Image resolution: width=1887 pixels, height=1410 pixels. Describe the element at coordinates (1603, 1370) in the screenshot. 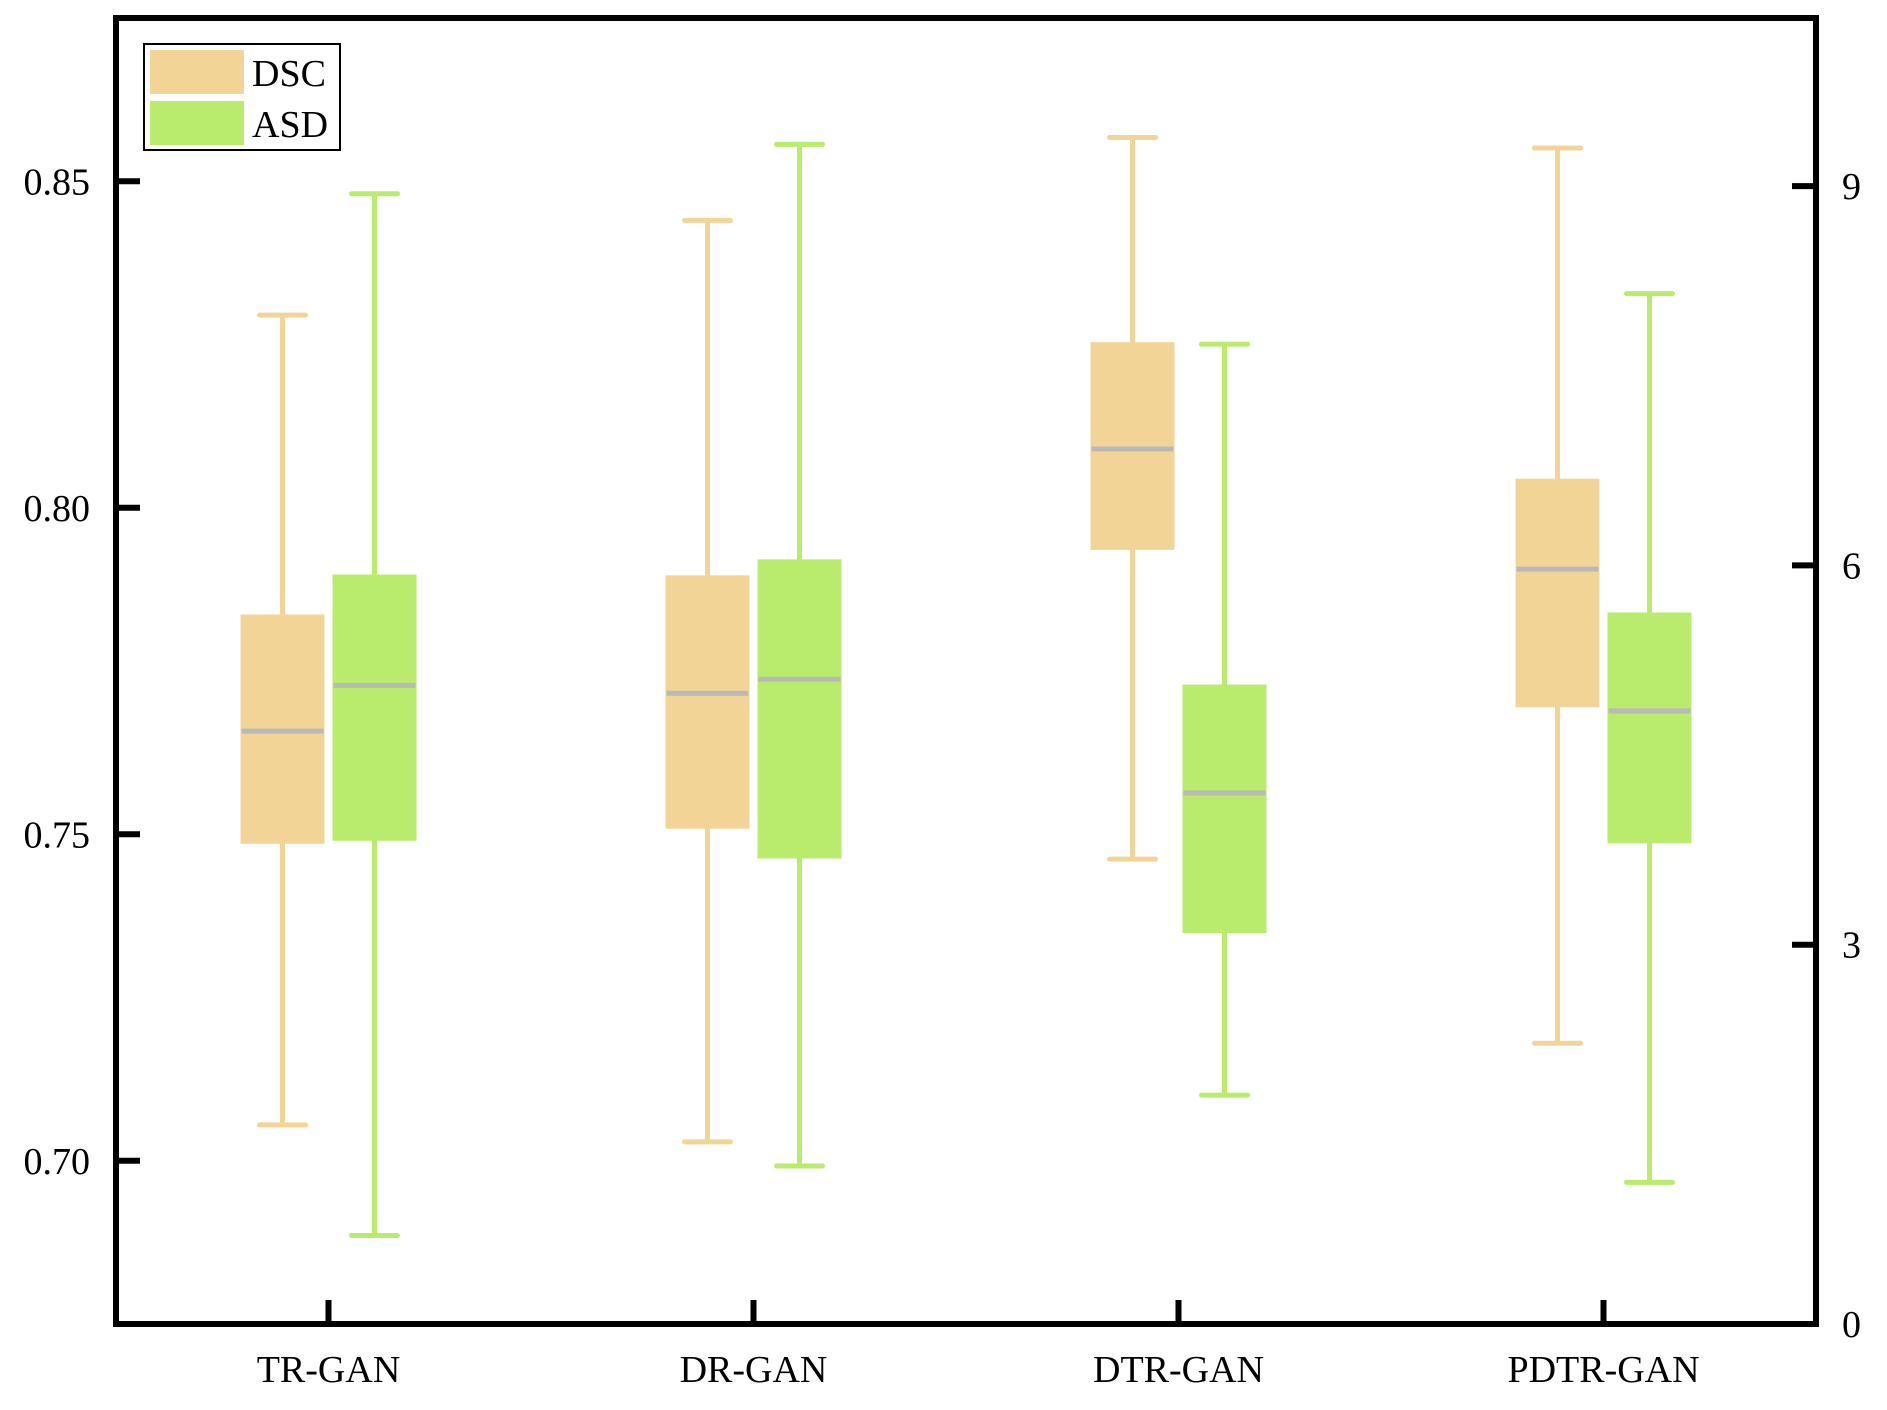

I see `x-axis-category-label: PDTR-GAN` at that location.